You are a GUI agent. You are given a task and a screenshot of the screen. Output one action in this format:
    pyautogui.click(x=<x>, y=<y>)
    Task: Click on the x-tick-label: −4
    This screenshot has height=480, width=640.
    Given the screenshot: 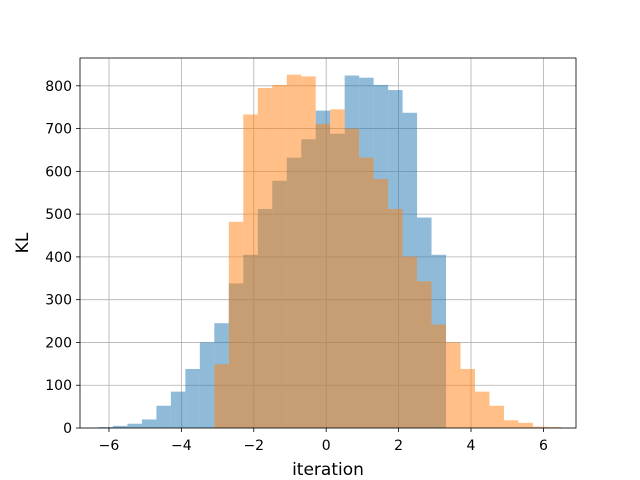 What is the action you would take?
    pyautogui.click(x=181, y=446)
    